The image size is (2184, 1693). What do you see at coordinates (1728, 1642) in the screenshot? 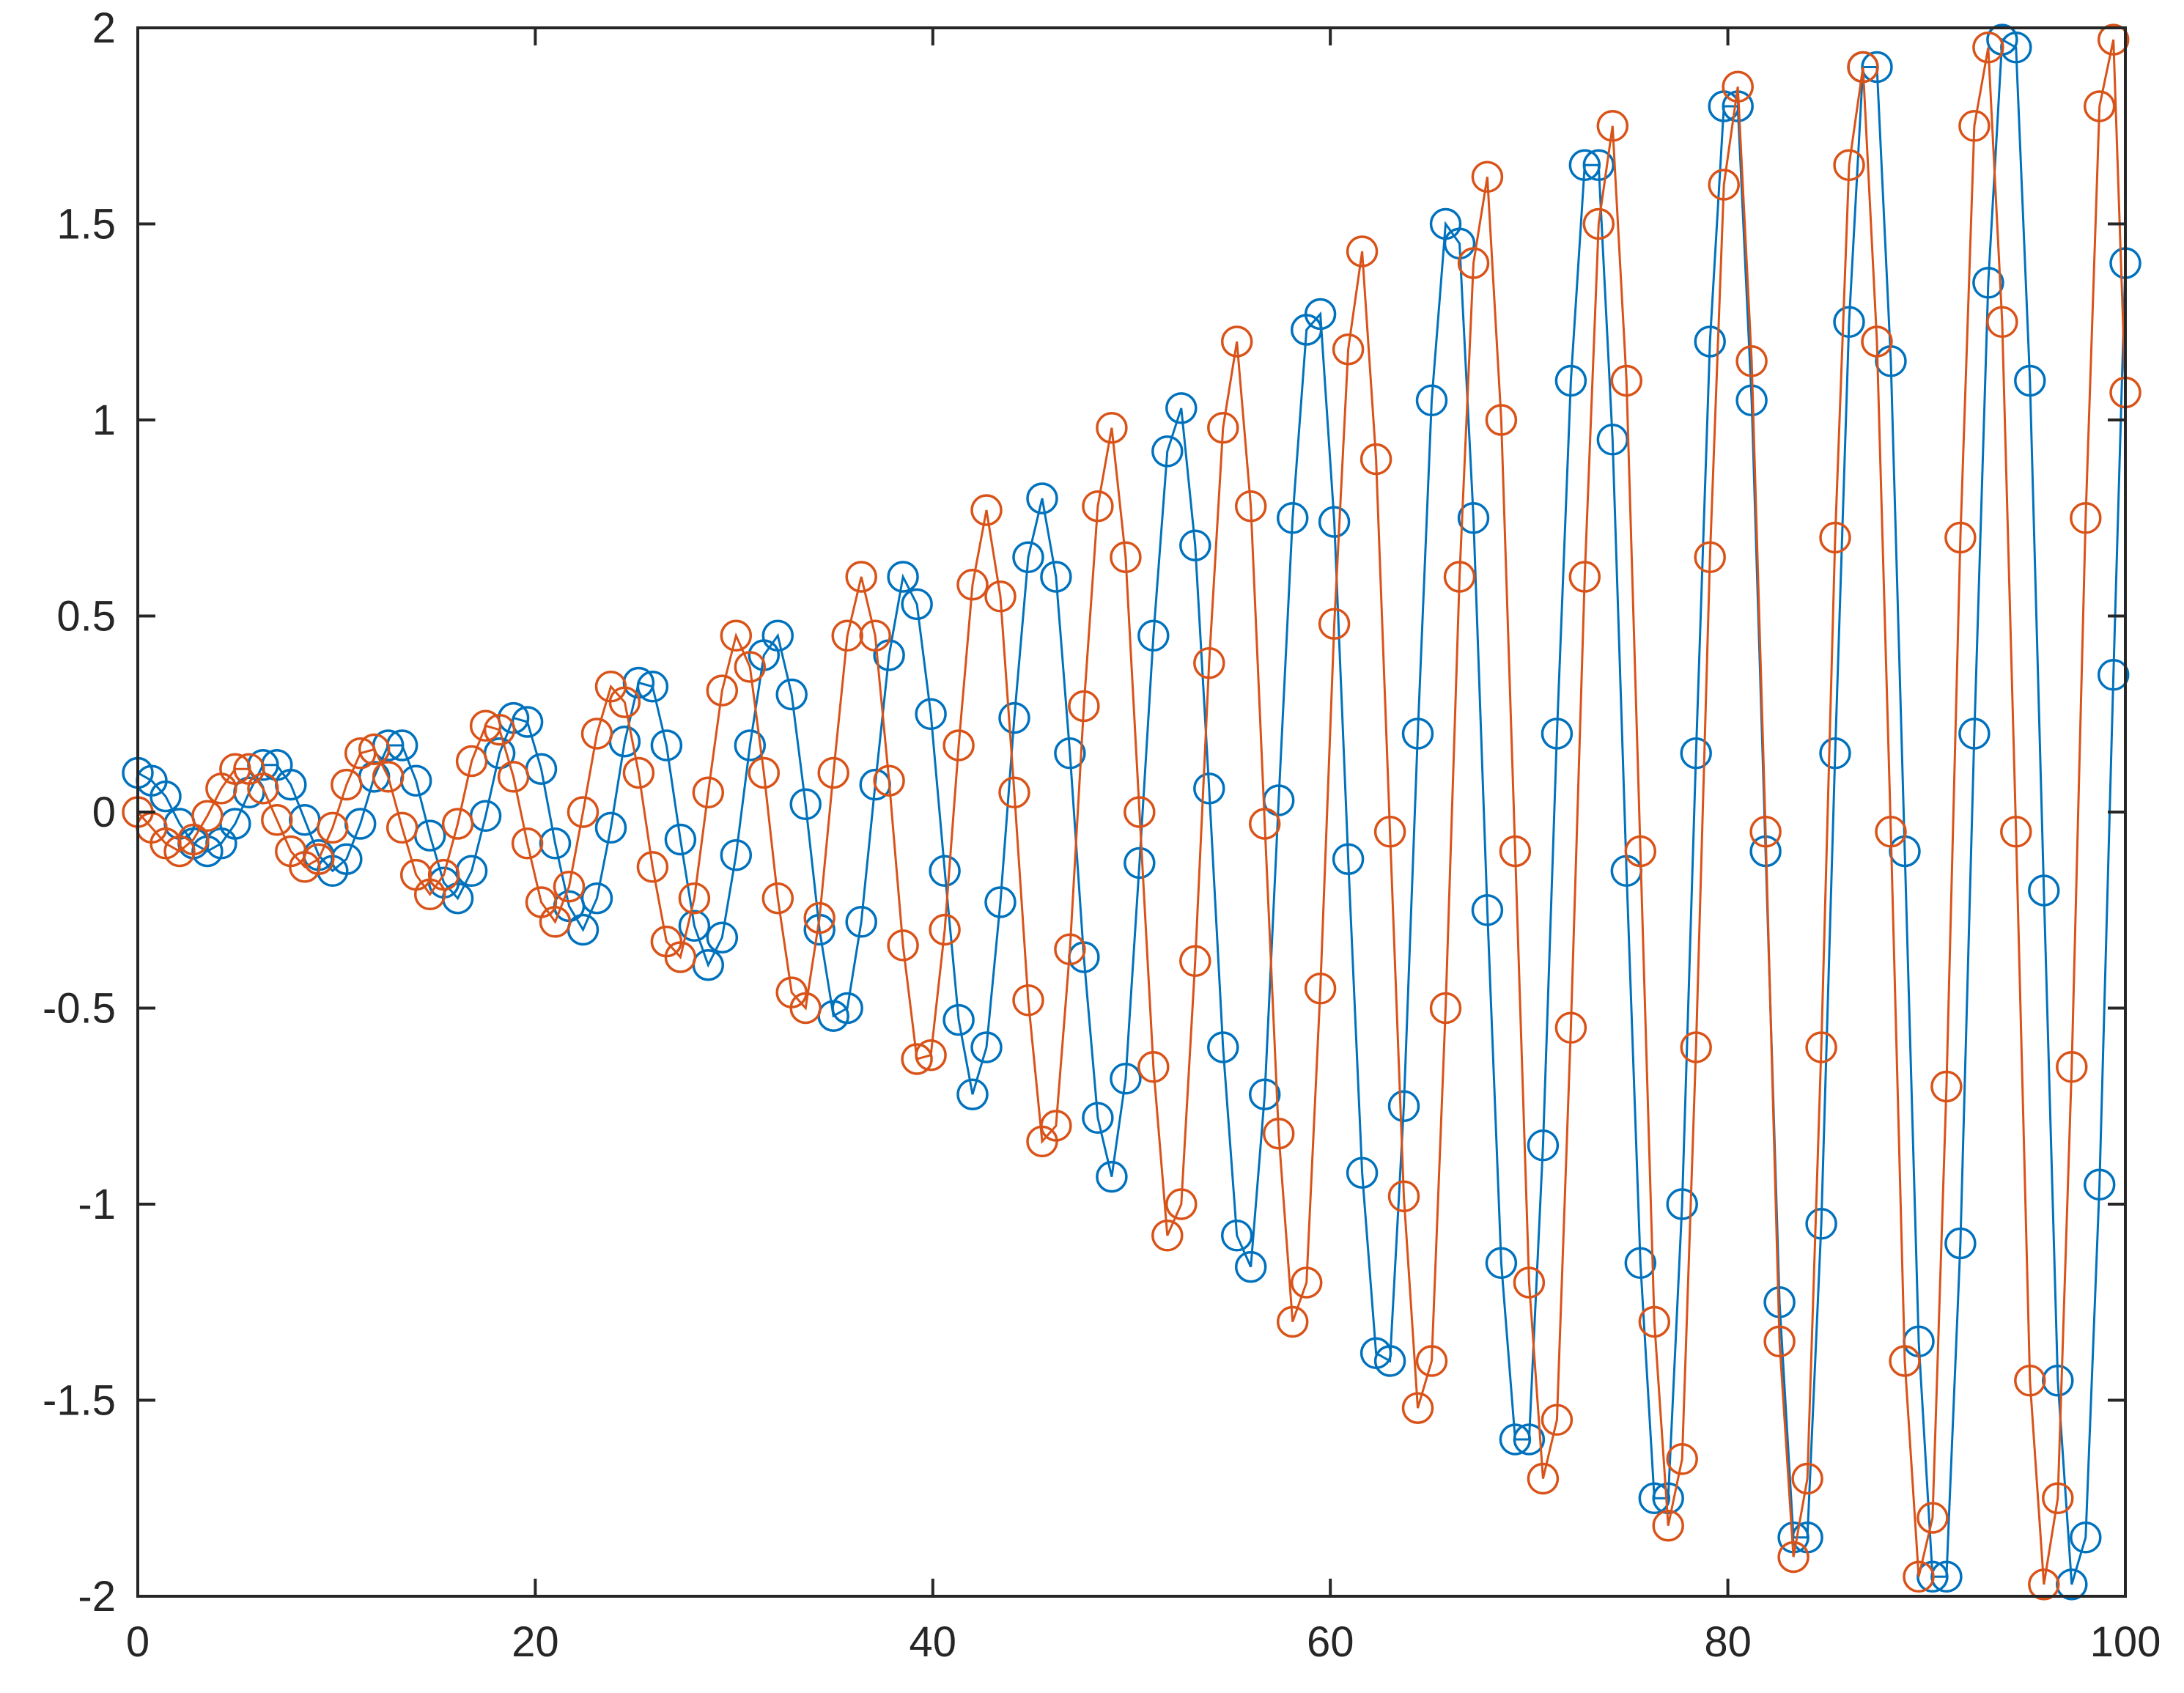
I see `x-tick-label: 80` at bounding box center [1728, 1642].